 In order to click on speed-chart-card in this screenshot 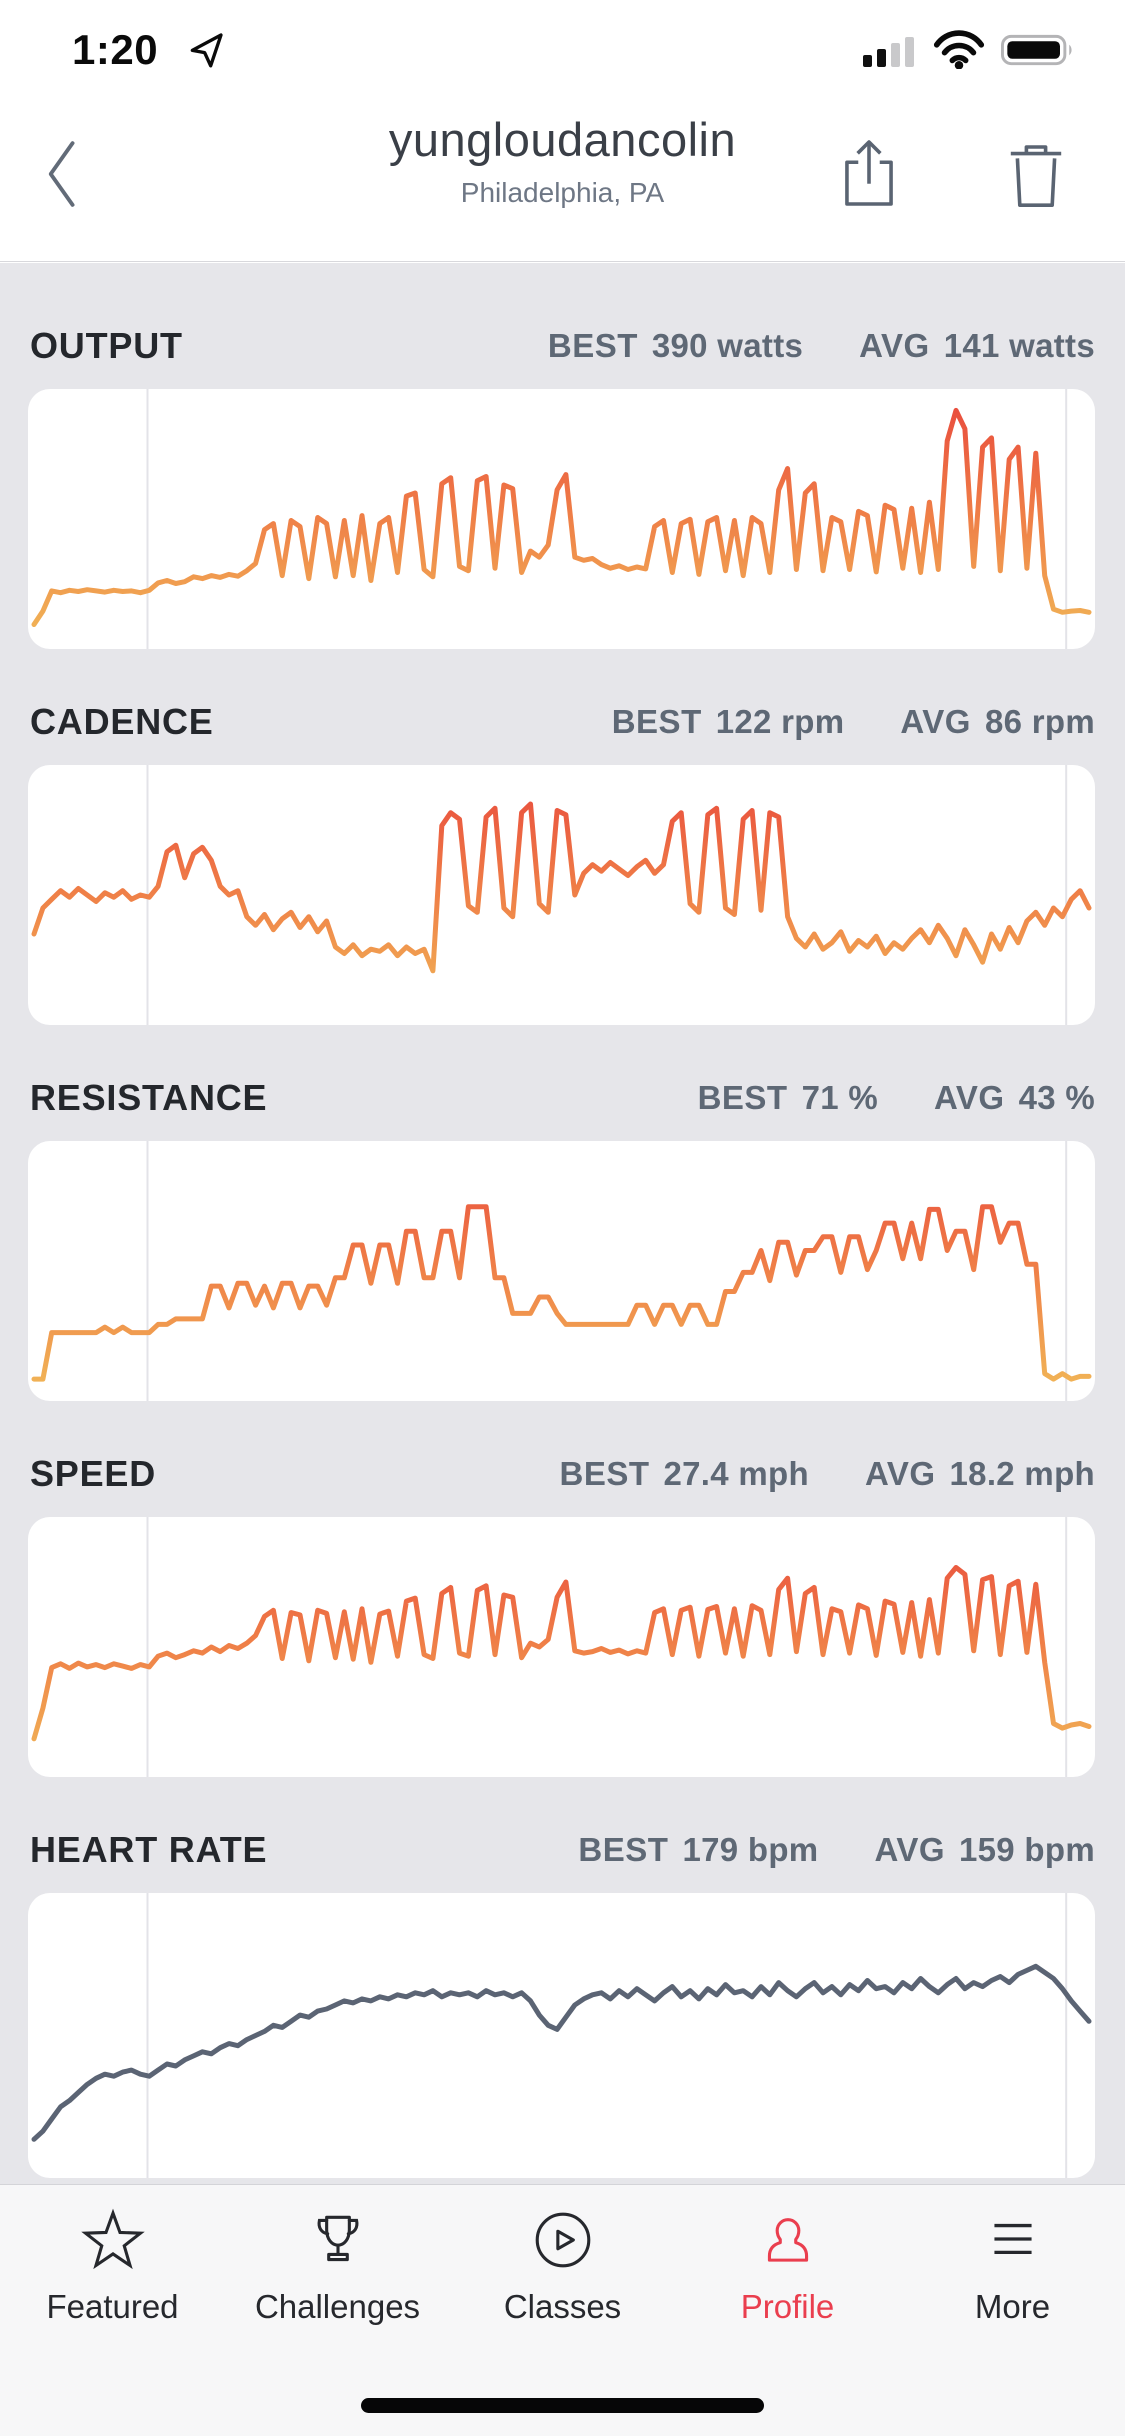, I will do `click(561, 1647)`.